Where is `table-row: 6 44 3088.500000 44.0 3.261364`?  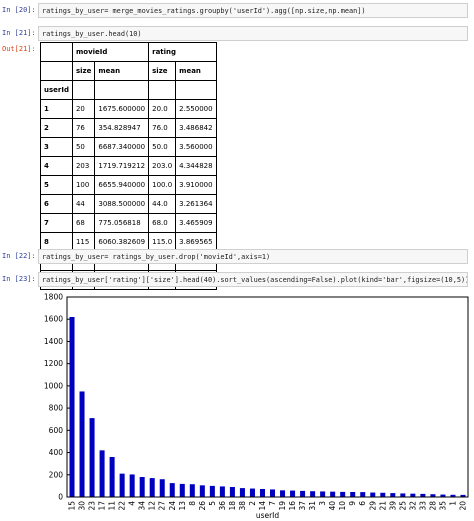
table-row: 6 44 3088.500000 44.0 3.261364 is located at coordinates (128, 204).